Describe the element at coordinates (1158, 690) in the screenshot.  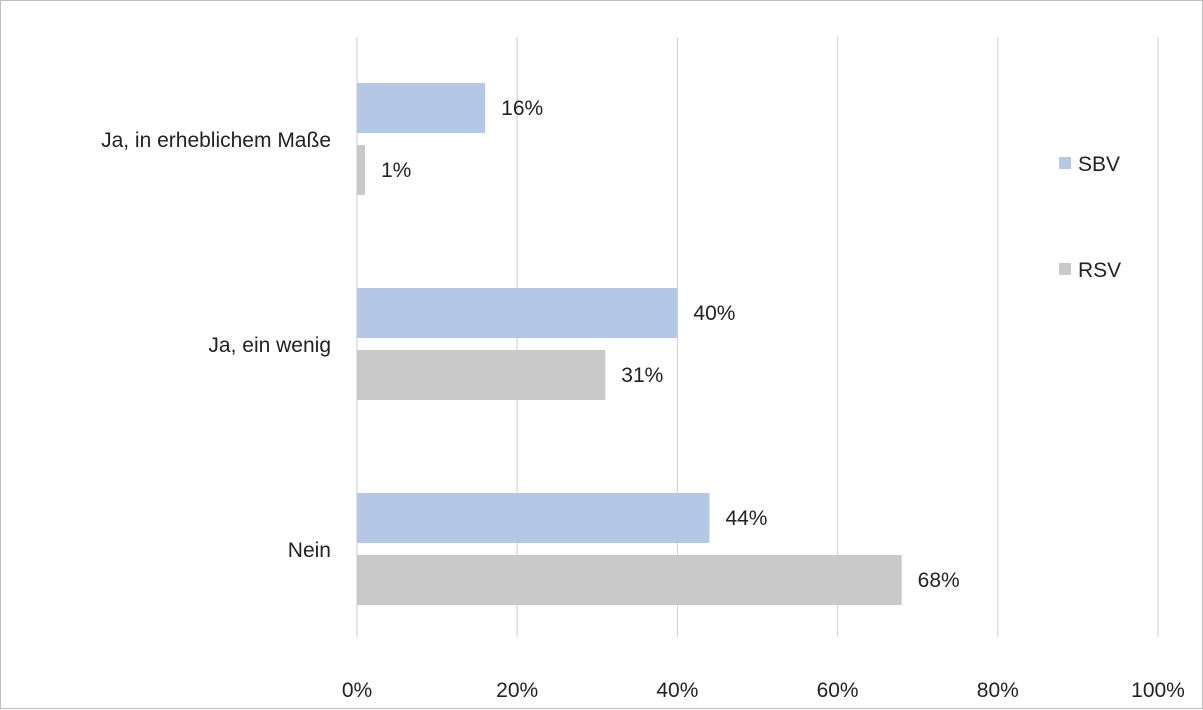
I see `x-tick-label: 100%` at that location.